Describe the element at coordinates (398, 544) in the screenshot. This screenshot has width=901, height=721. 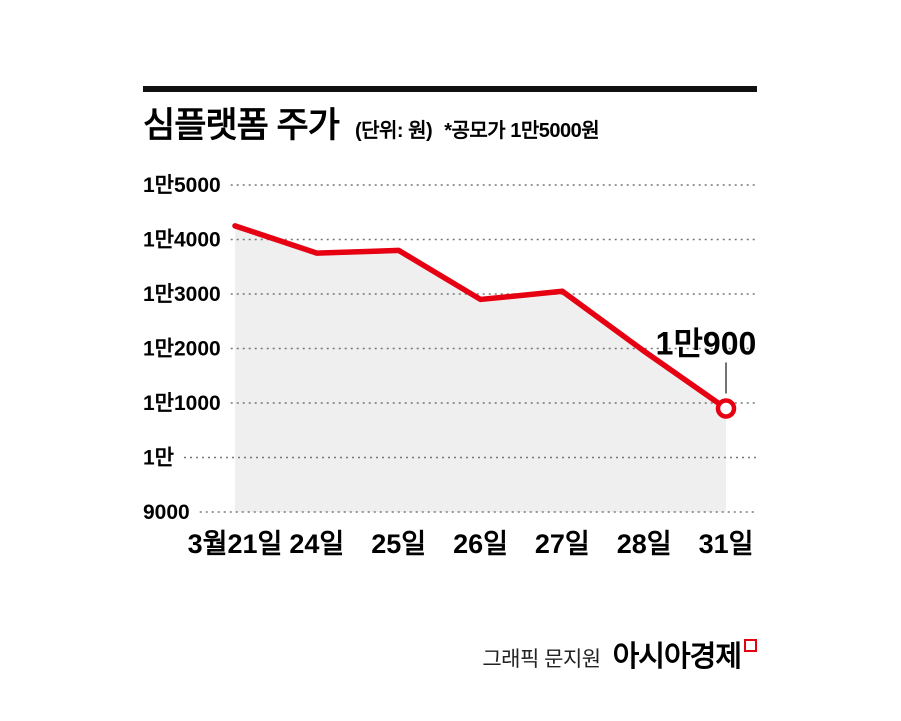
I see `x-tick-label: 25일` at that location.